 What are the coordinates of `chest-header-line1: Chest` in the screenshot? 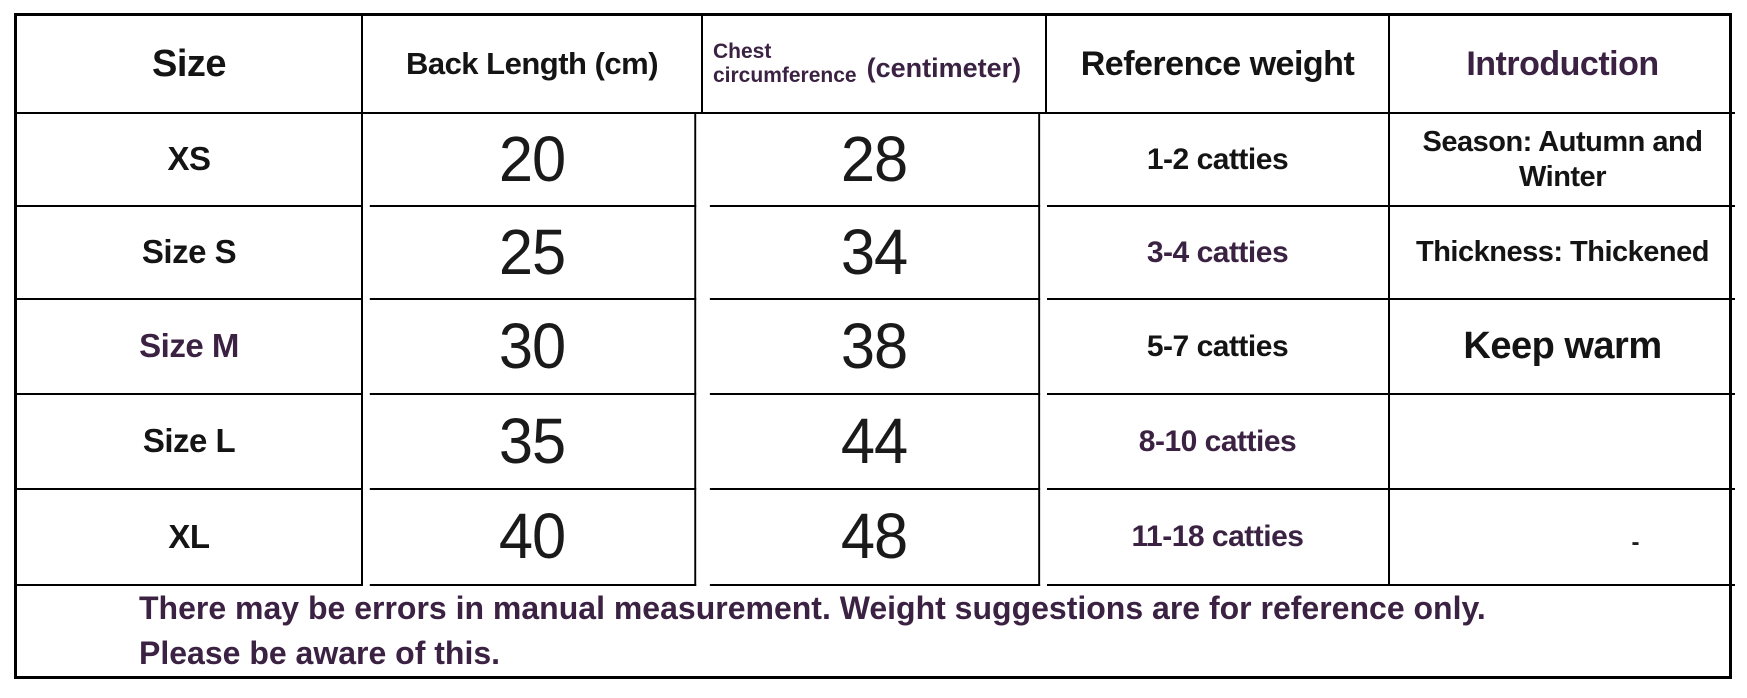 It's located at (742, 51).